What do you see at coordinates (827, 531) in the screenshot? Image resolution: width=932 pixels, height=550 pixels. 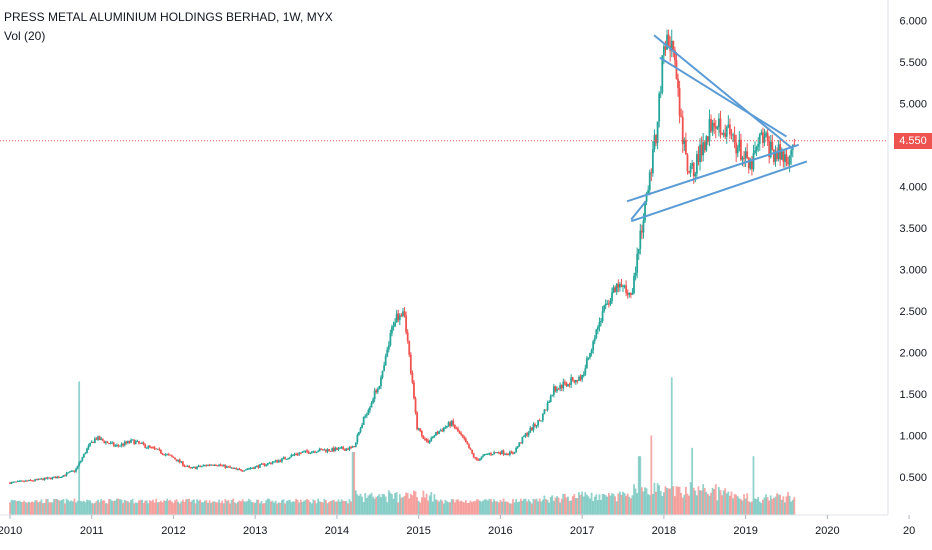 I see `x-tick-label: 2020` at bounding box center [827, 531].